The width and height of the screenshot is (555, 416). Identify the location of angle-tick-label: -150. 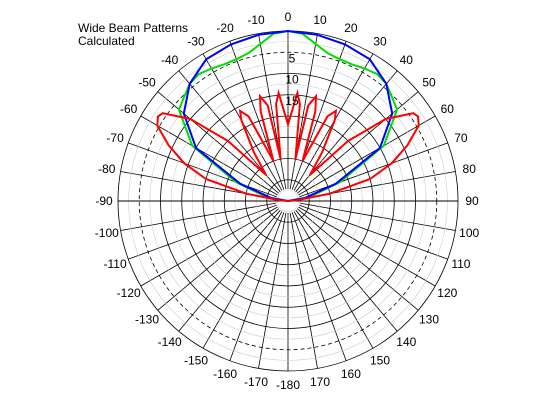
(196, 360).